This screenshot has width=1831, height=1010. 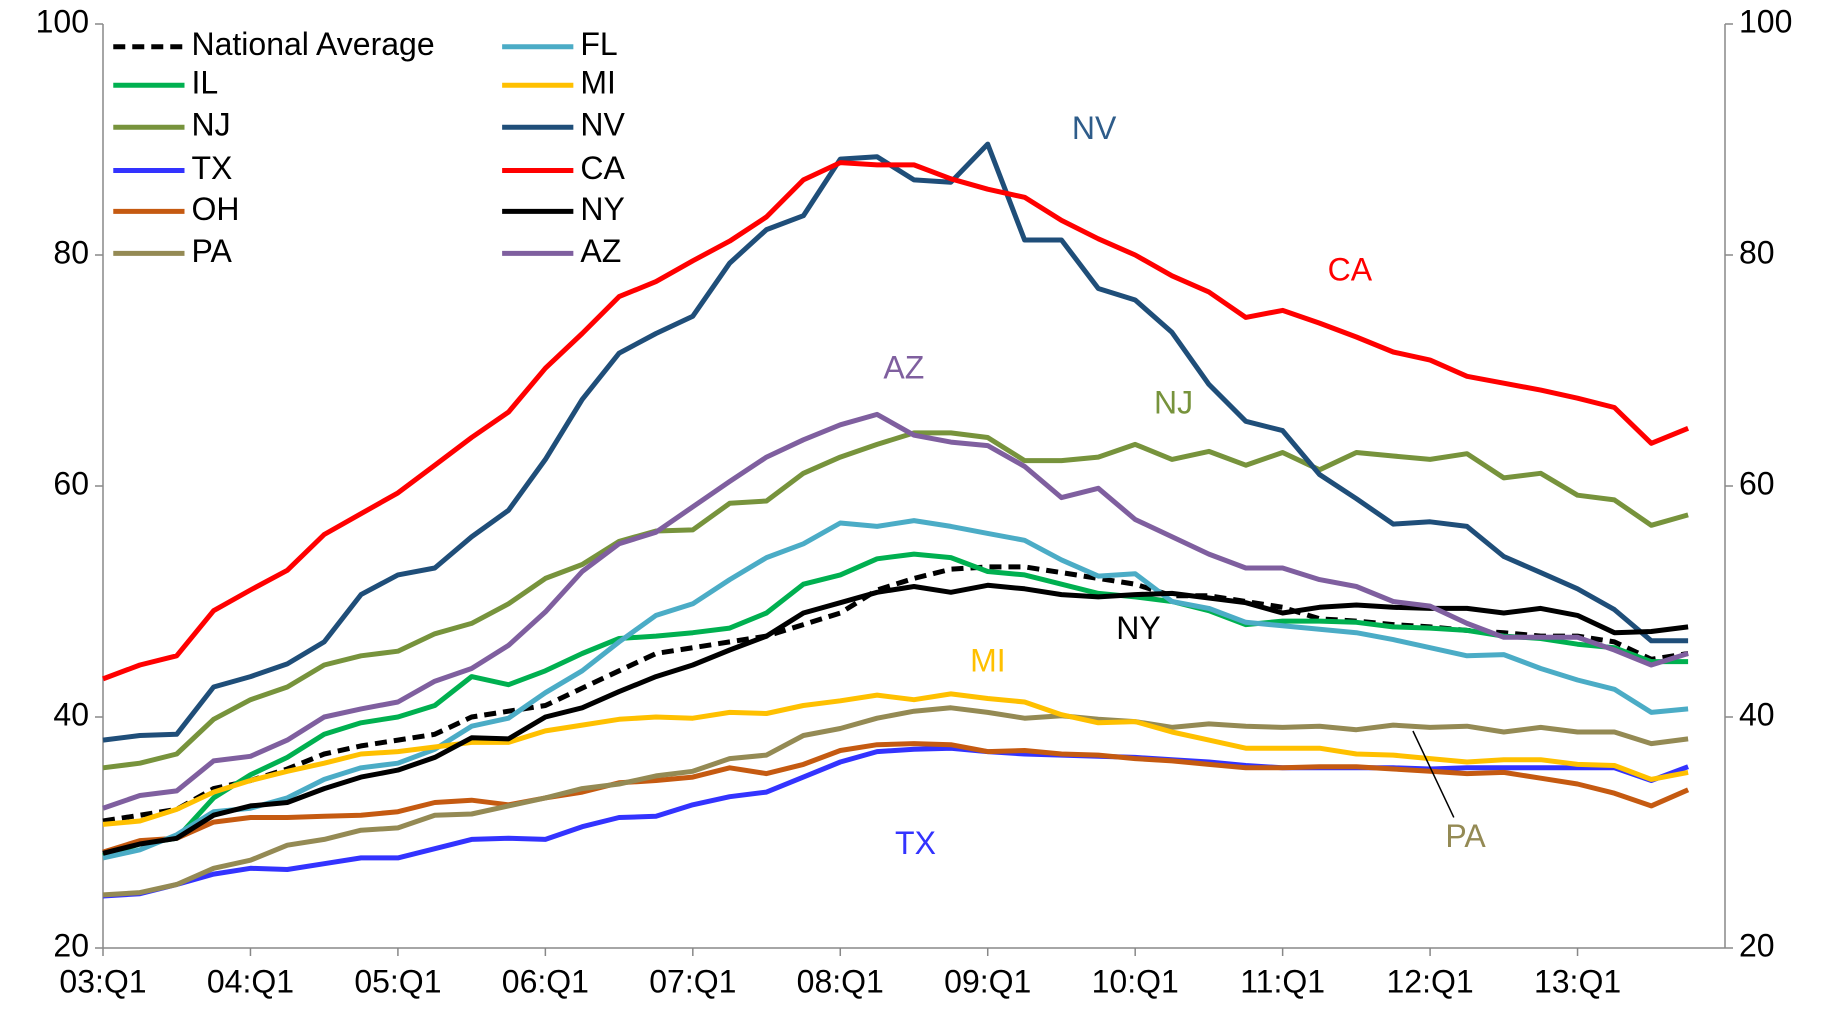 I want to click on legend-label: National Average, so click(x=313, y=44).